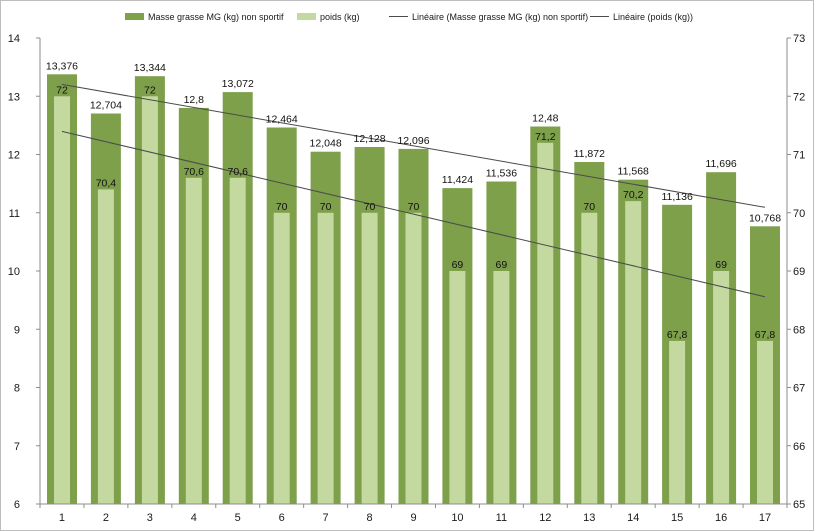 The width and height of the screenshot is (814, 532). What do you see at coordinates (458, 265) in the screenshot?
I see `data-label-poids-10: 69` at bounding box center [458, 265].